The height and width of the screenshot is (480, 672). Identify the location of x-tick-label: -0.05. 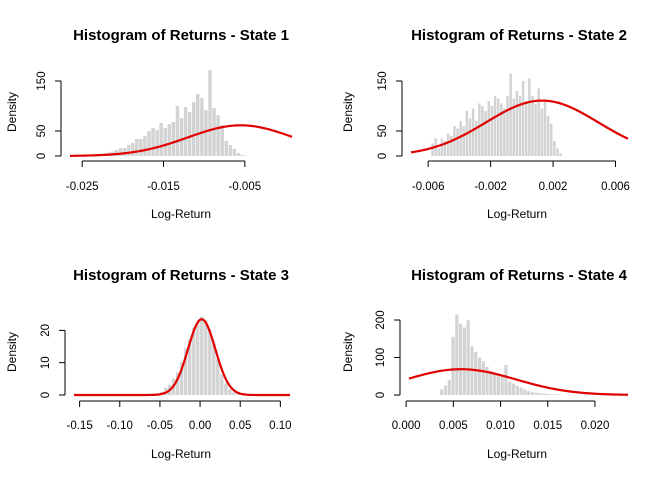
(160, 426).